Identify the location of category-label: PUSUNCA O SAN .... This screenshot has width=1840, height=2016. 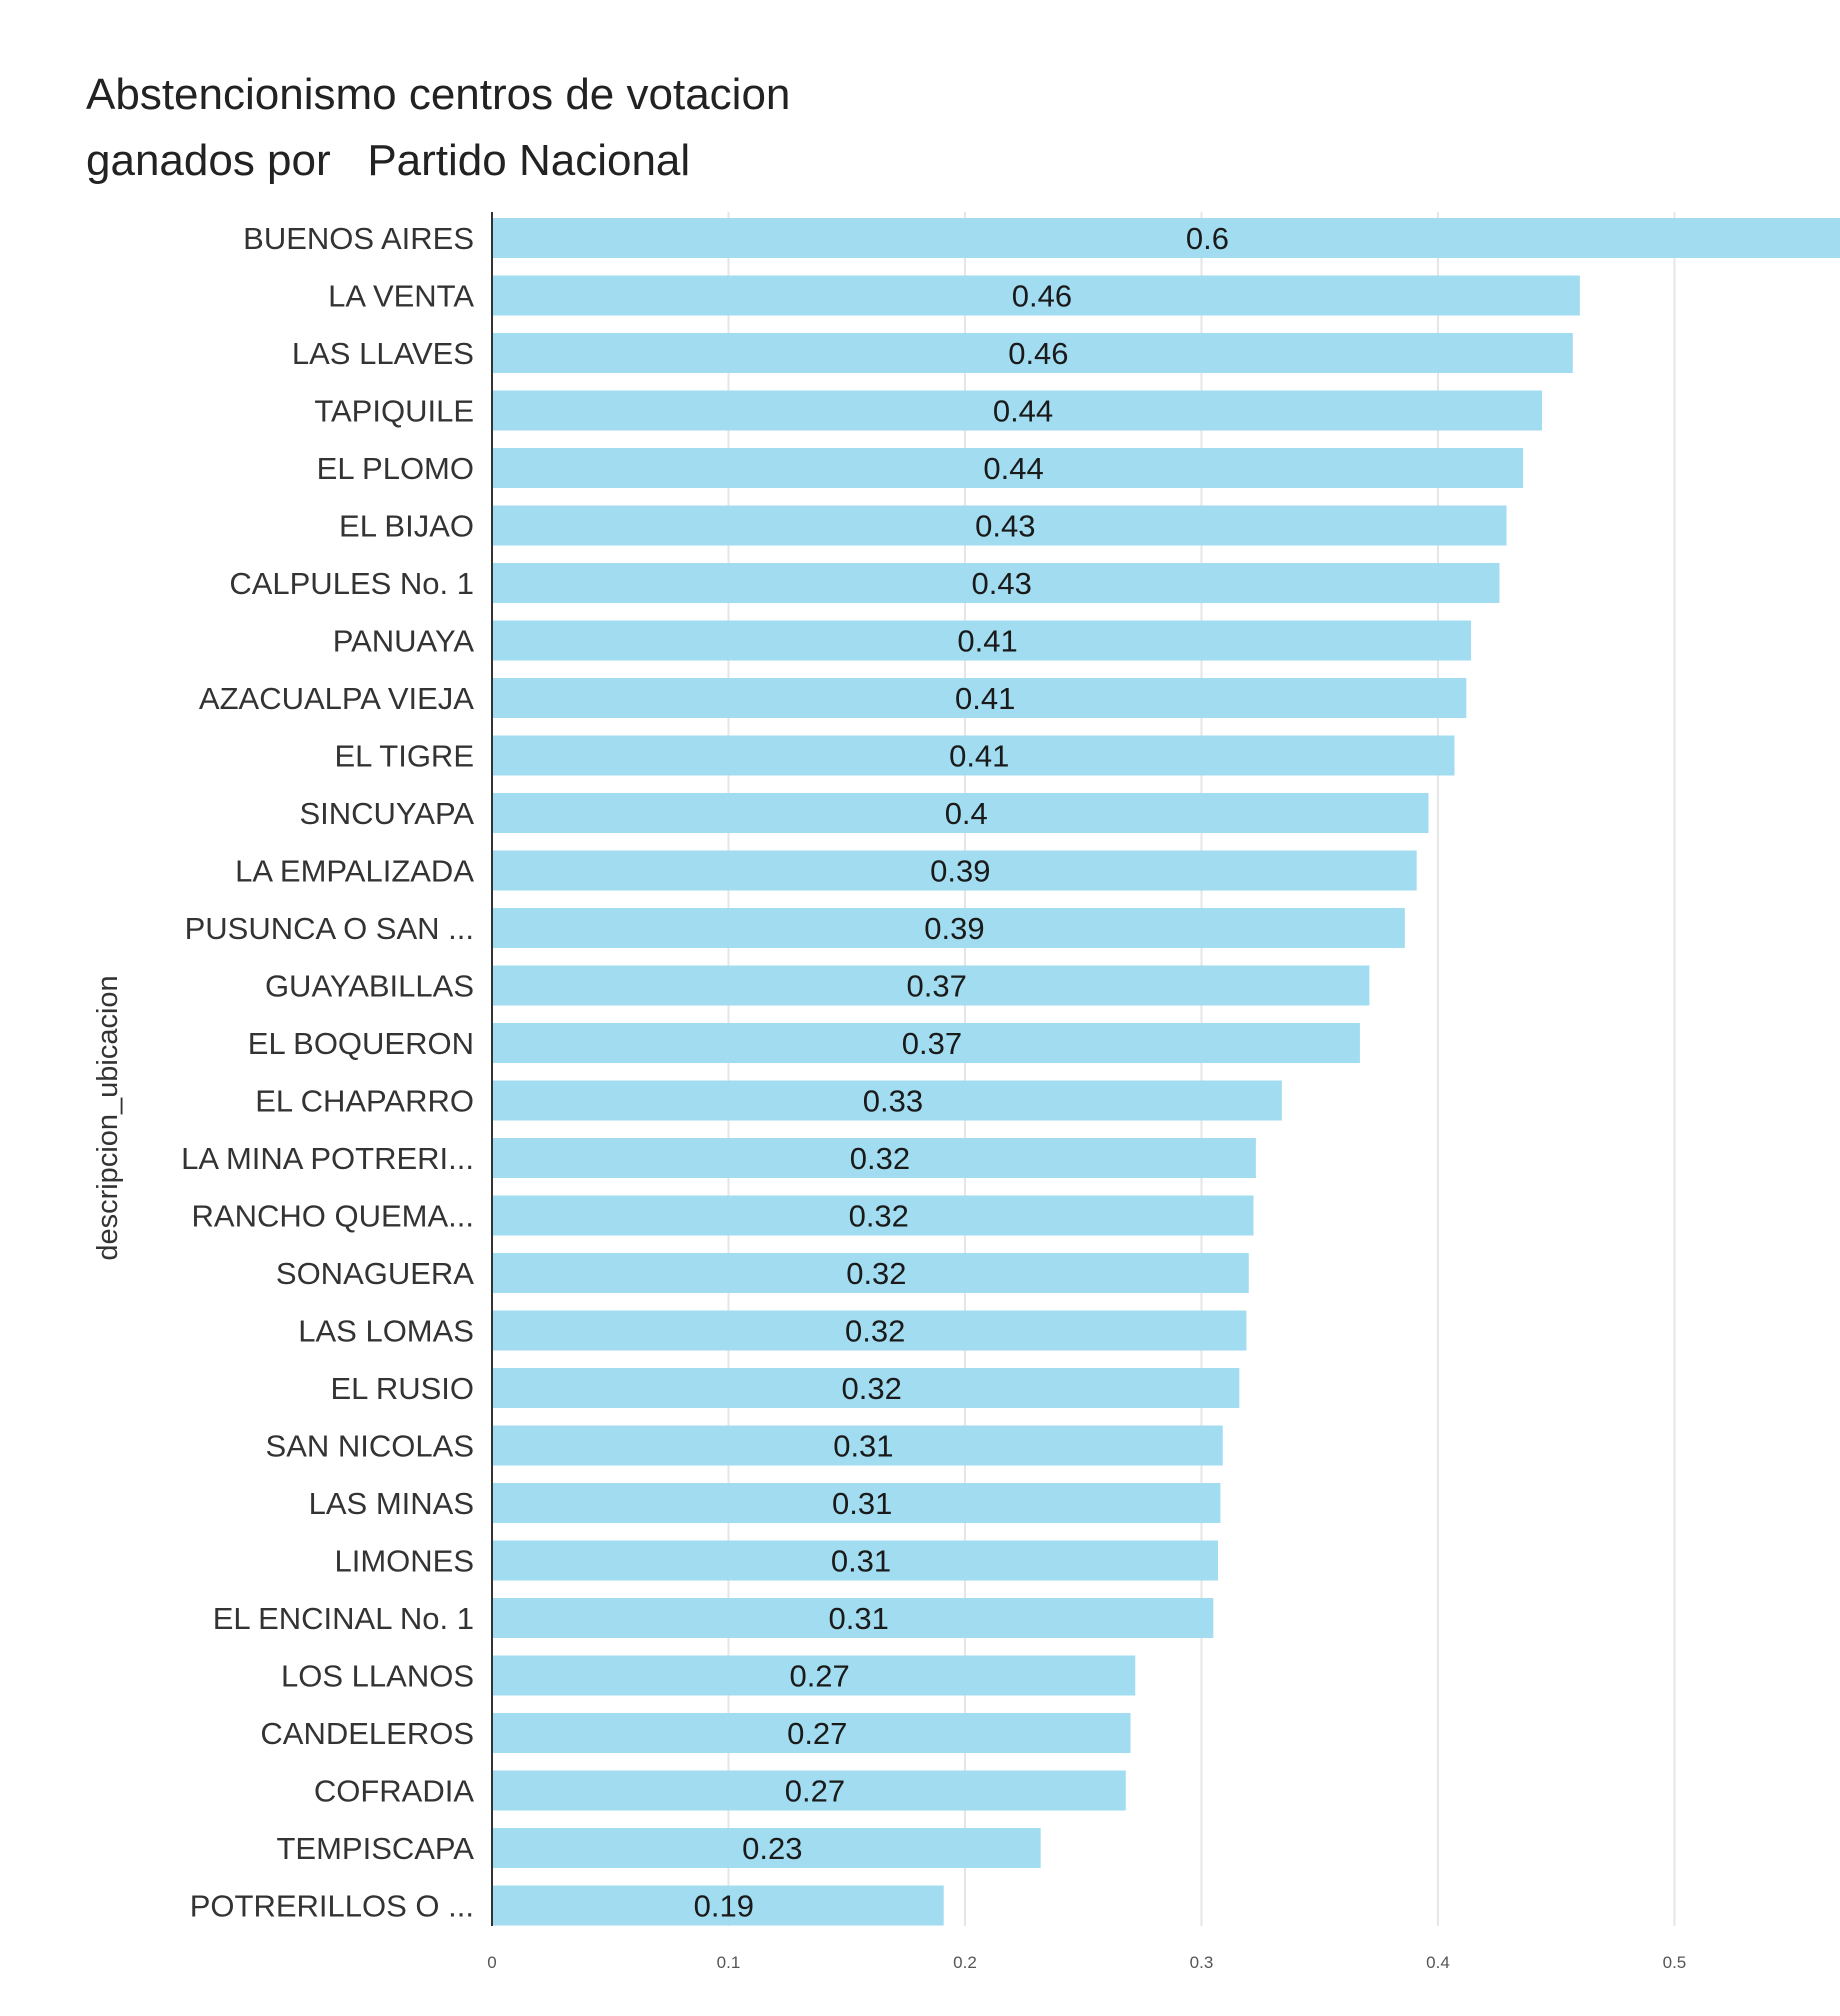
(329, 928).